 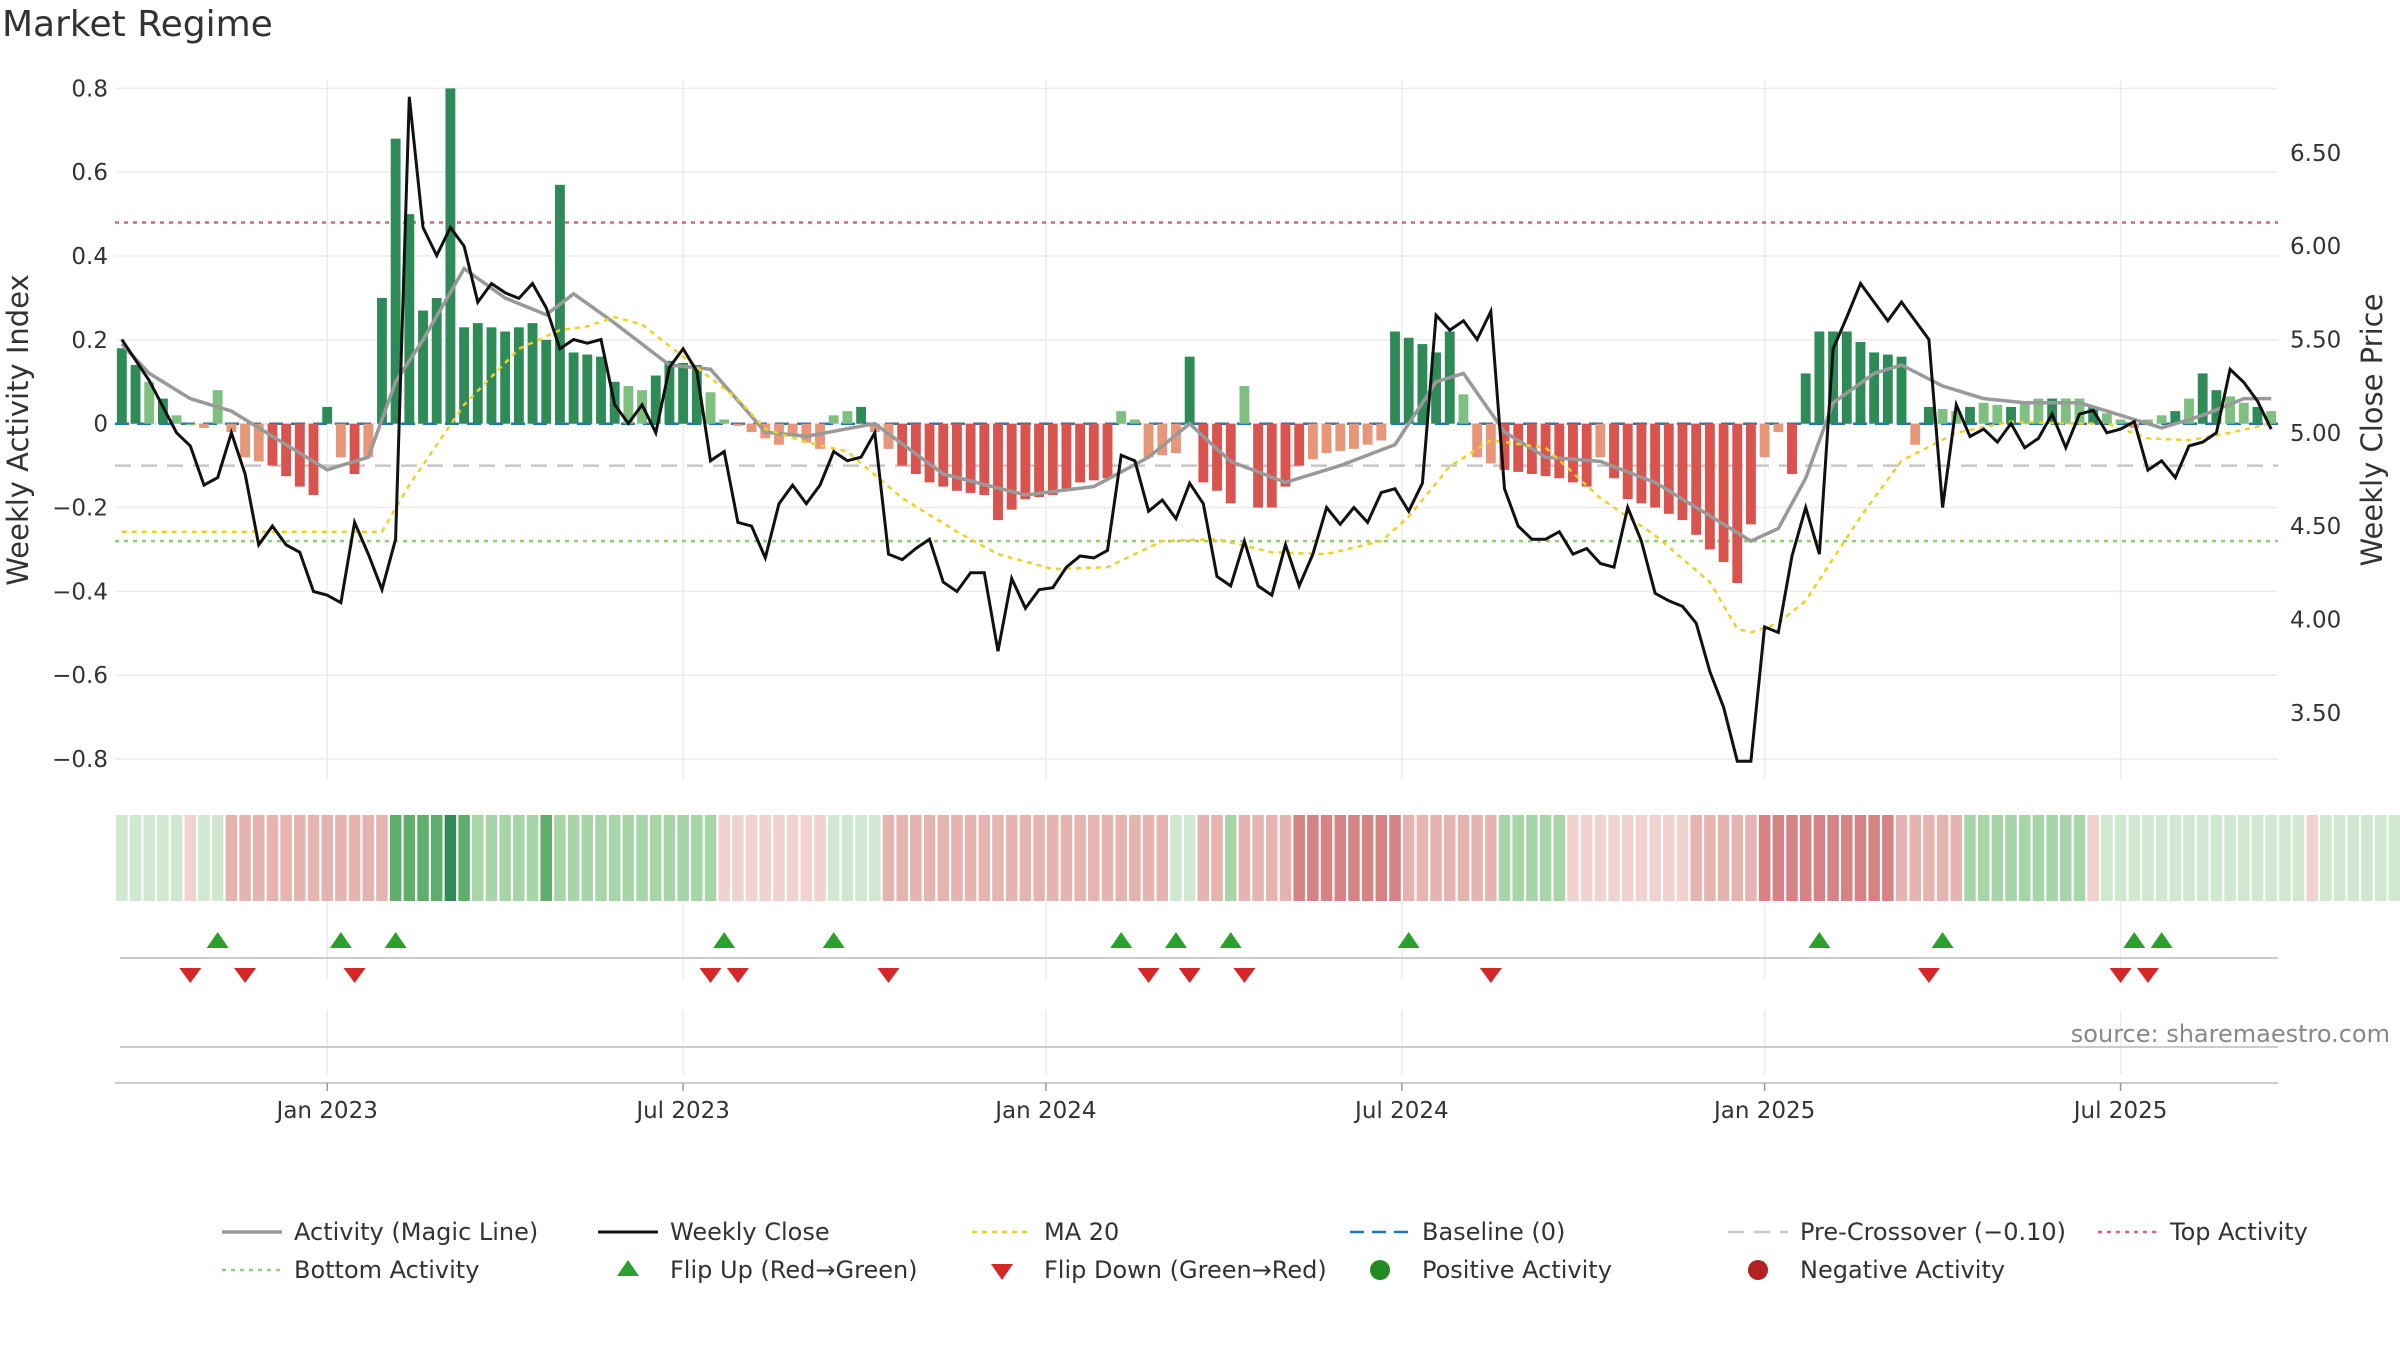 What do you see at coordinates (1081, 1232) in the screenshot?
I see `legend-label: MA 20` at bounding box center [1081, 1232].